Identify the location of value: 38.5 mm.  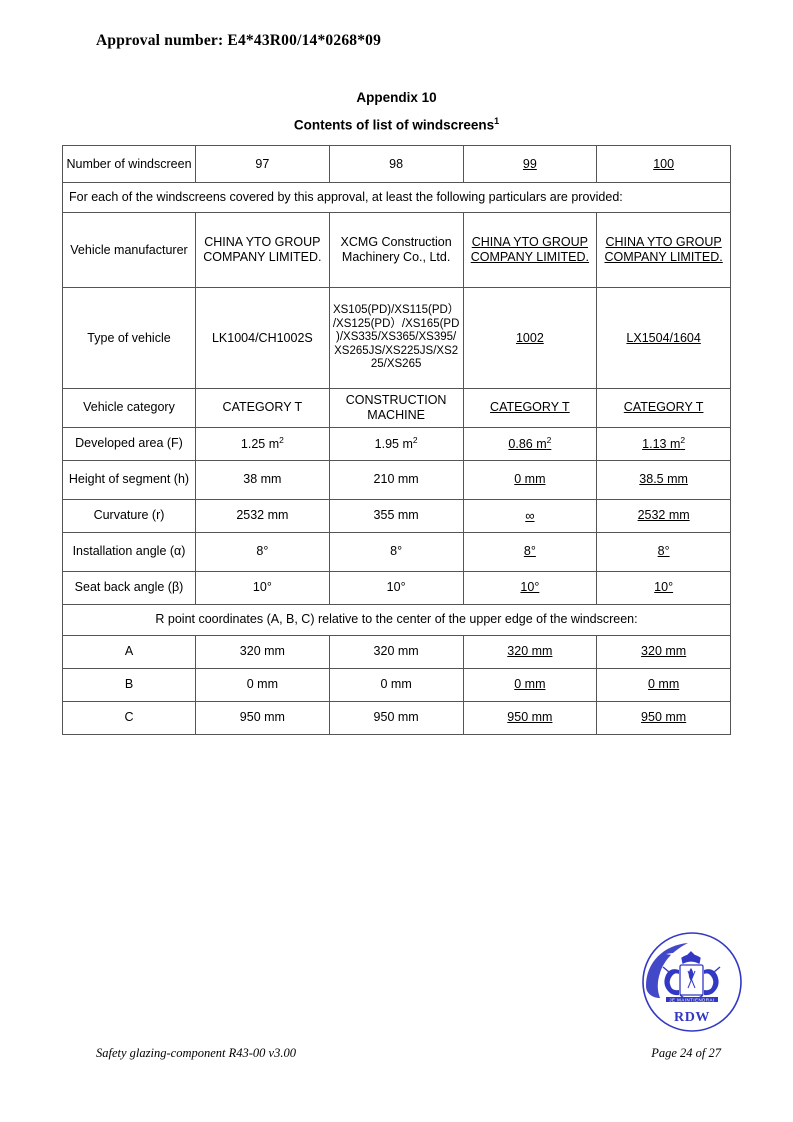
(663, 479).